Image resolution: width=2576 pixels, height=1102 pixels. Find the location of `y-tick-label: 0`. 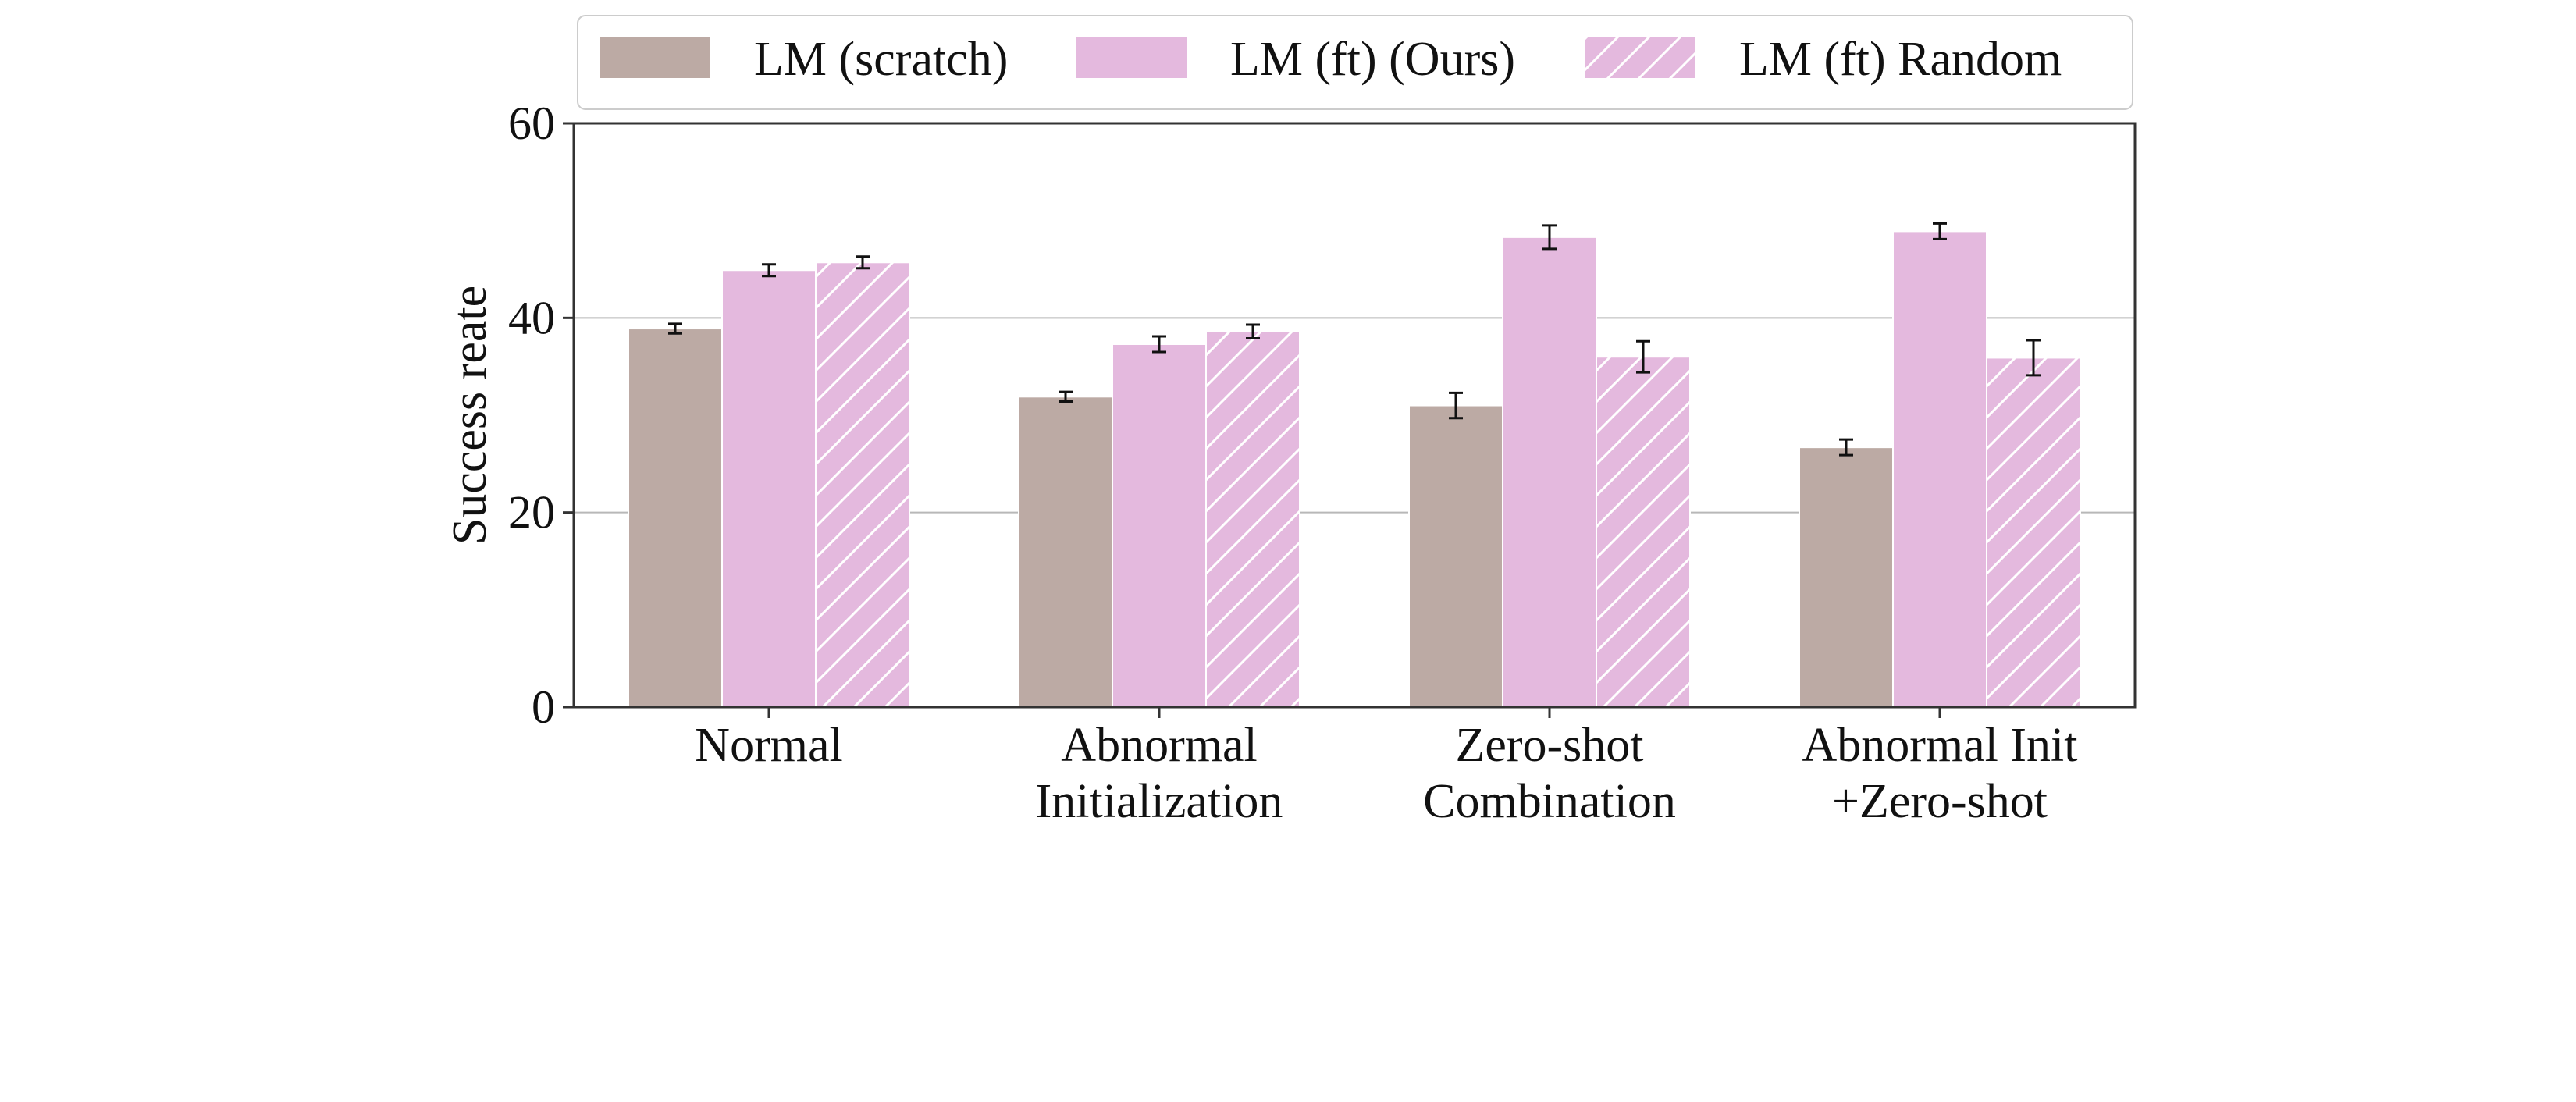

y-tick-label: 0 is located at coordinates (543, 707).